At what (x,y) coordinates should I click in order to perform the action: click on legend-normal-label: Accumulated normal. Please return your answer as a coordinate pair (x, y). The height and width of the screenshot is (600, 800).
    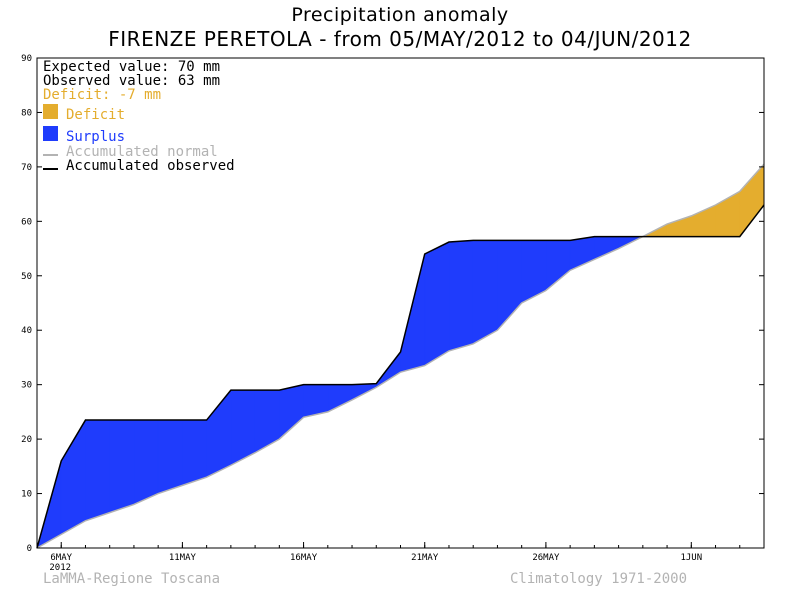
    Looking at the image, I should click on (142, 152).